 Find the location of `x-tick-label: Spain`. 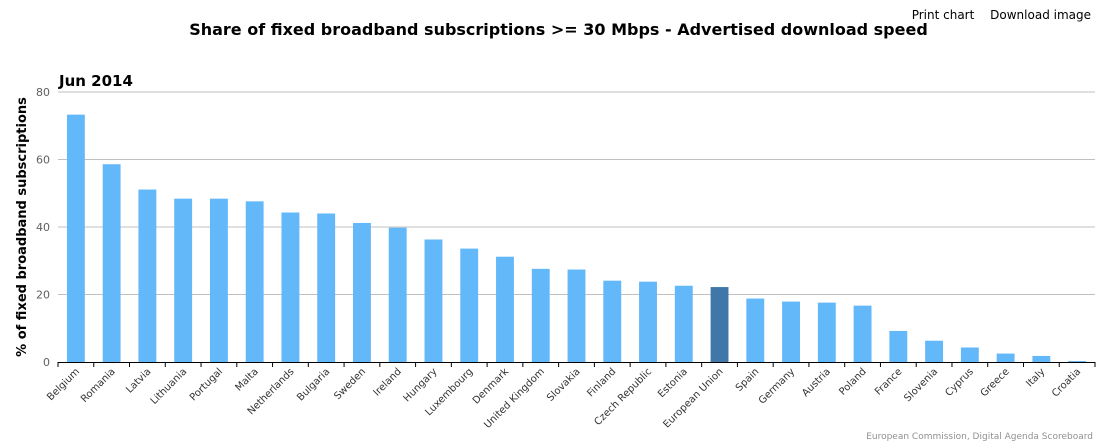

x-tick-label: Spain is located at coordinates (748, 380).